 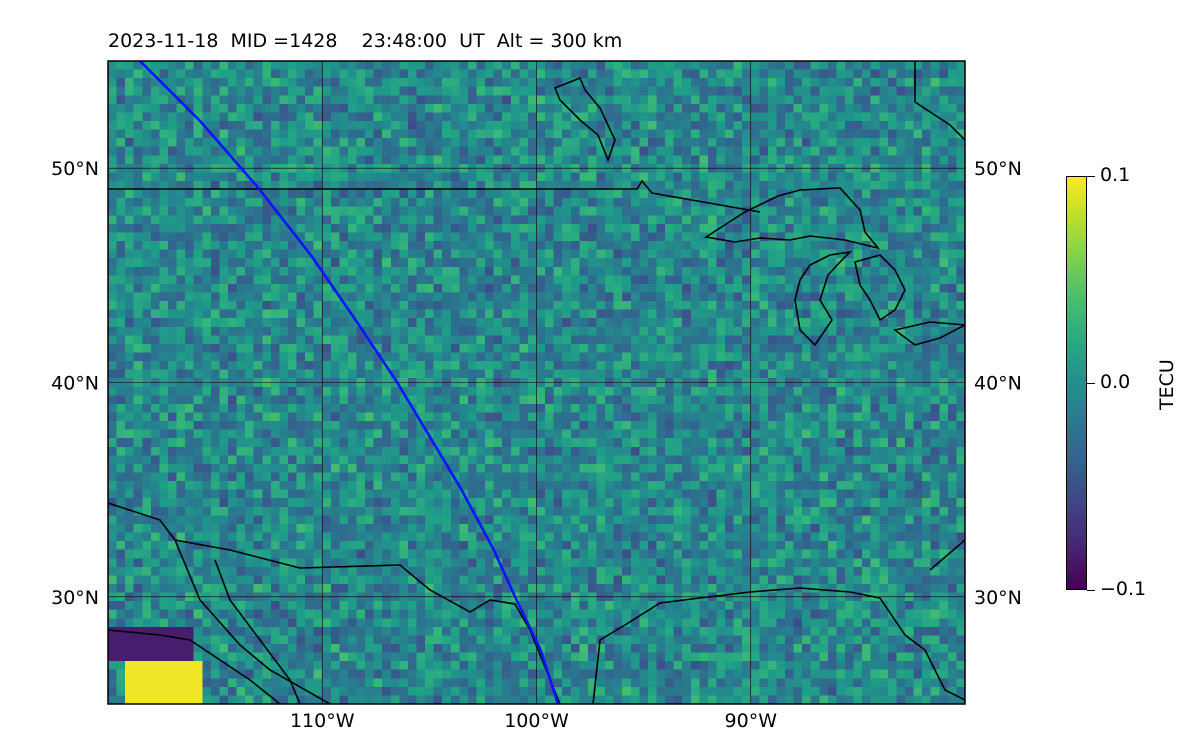 What do you see at coordinates (998, 169) in the screenshot?
I see `lat-tick-label-right: 50°N` at bounding box center [998, 169].